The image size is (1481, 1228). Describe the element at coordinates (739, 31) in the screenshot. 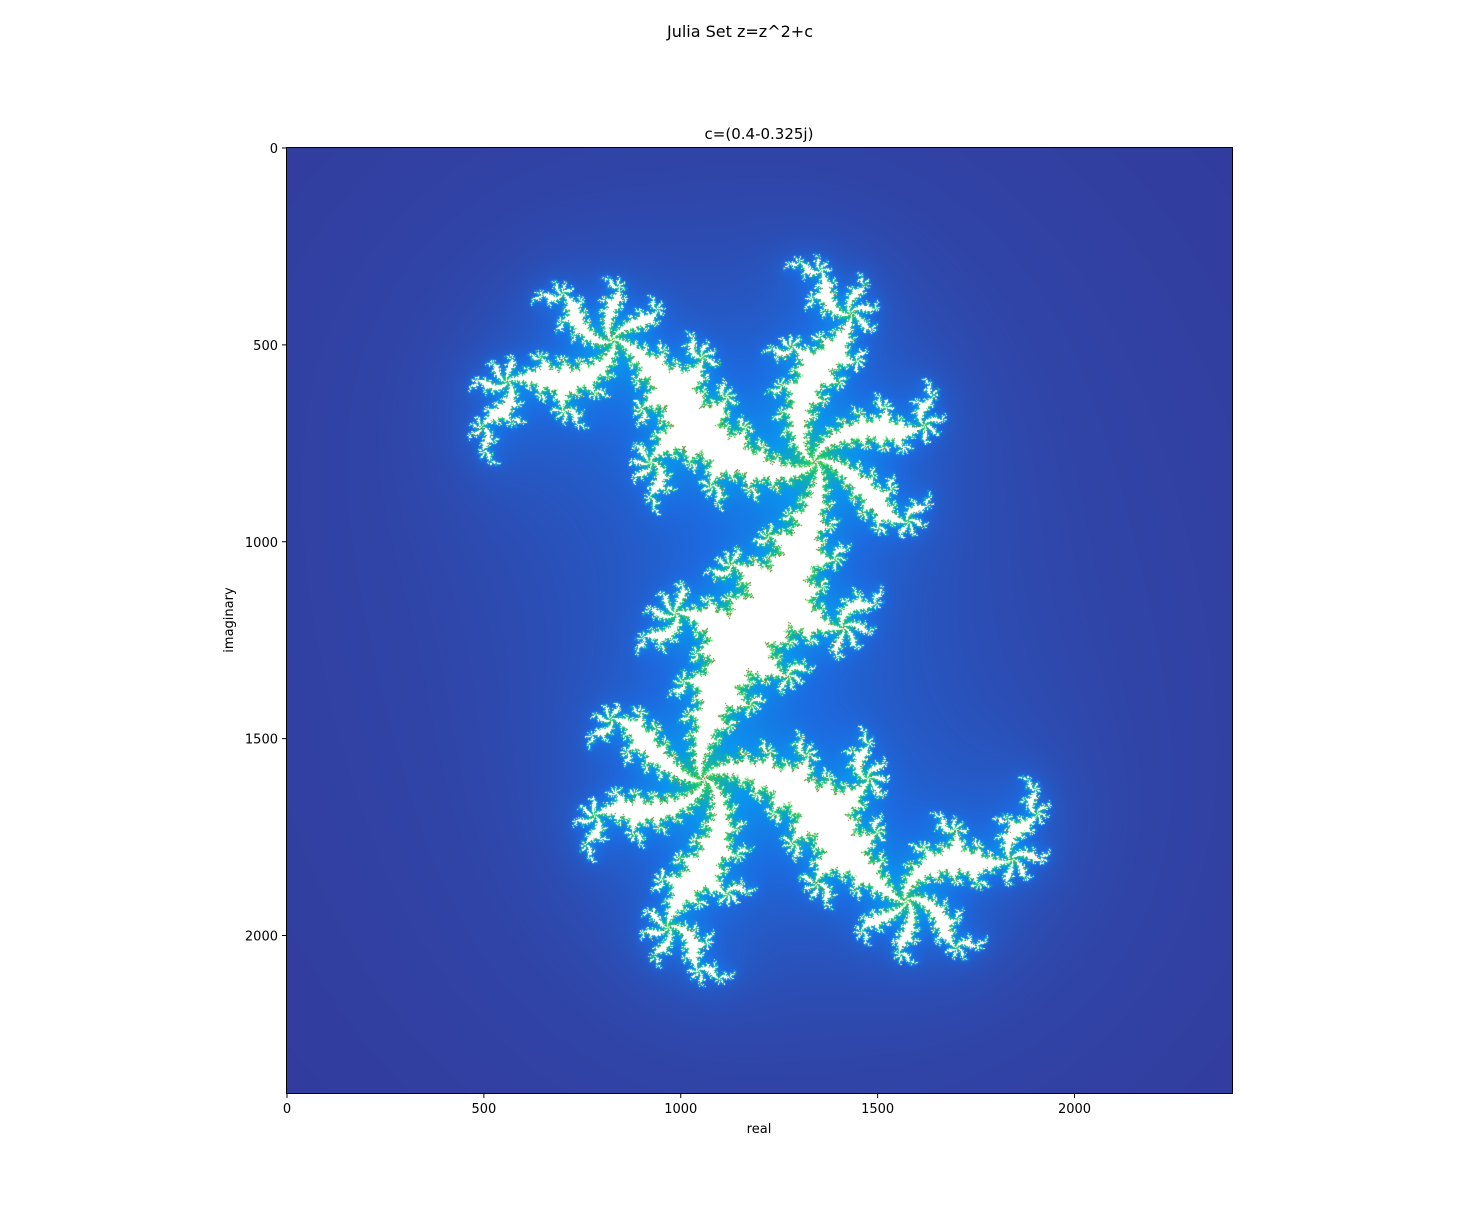

I see `figure-suptitle: Julia Set z=z^2+c` at that location.